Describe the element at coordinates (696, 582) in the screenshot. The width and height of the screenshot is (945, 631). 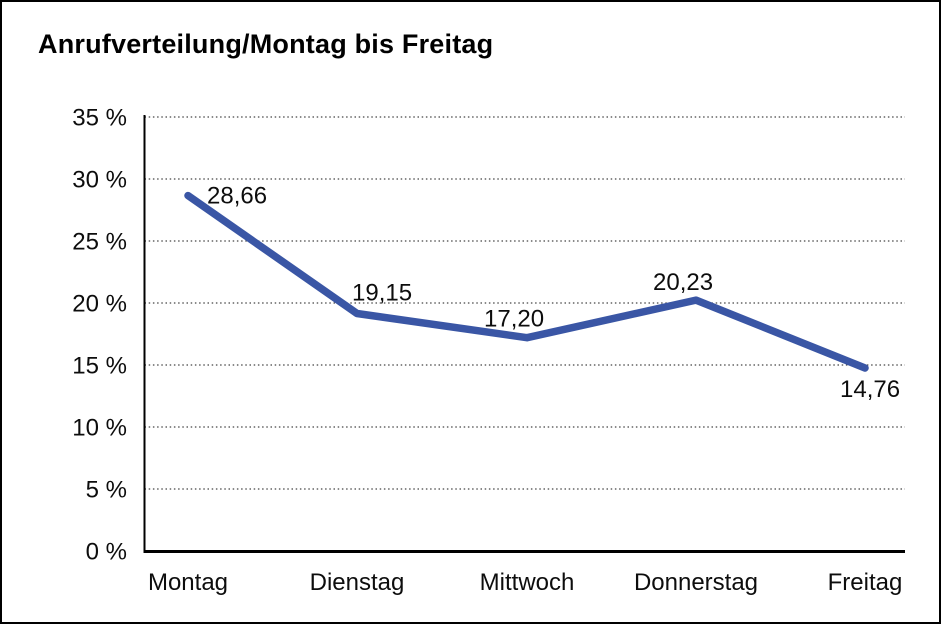
I see `x-tick-label-donnerstag: Donnerstag` at that location.